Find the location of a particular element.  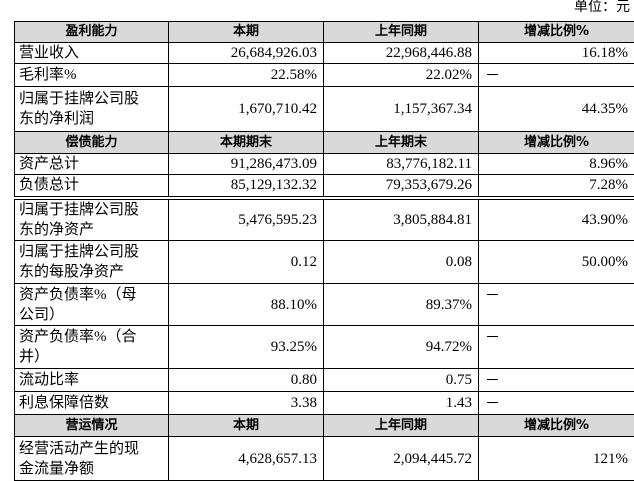

value-cell: 44.35% is located at coordinates (556, 109).